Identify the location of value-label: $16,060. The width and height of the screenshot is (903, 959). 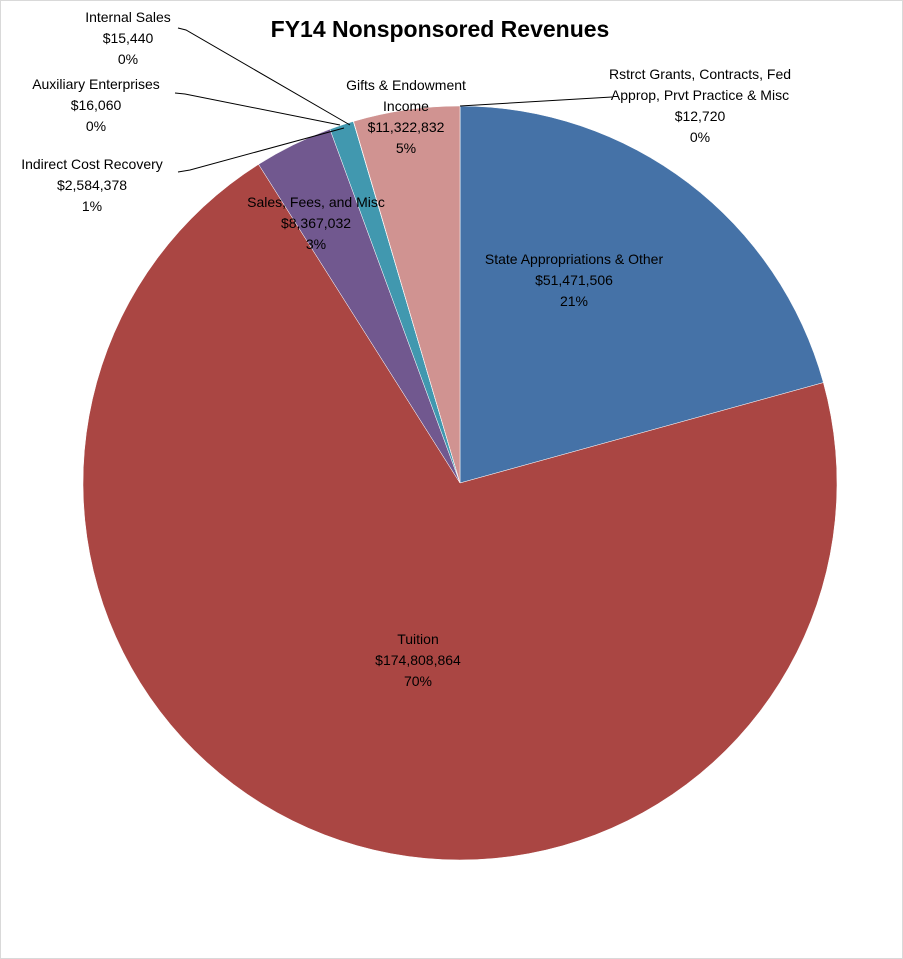
(96, 105).